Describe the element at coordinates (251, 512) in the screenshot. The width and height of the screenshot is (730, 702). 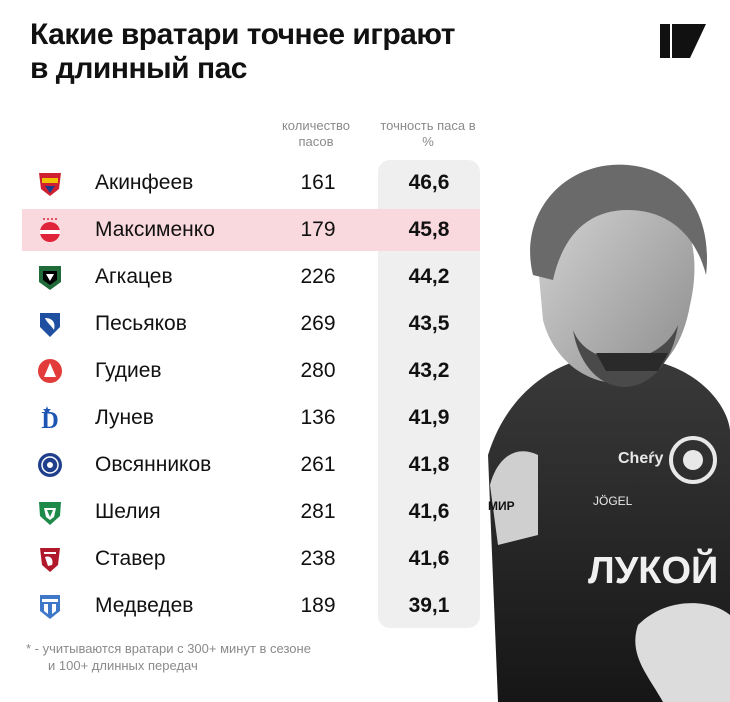
I see `table-row: Шелия 281 41,6` at that location.